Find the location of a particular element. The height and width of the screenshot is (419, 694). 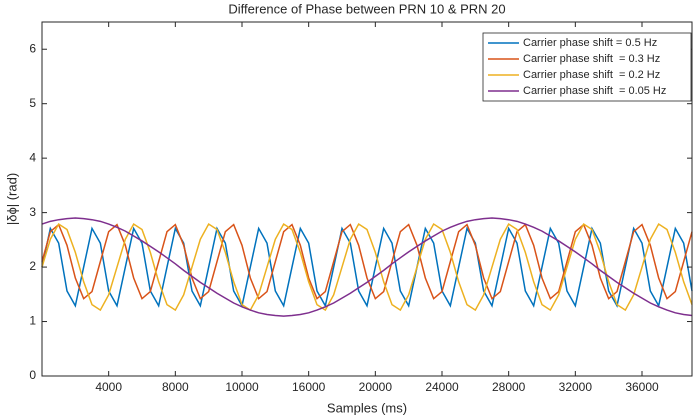

legend-box is located at coordinates (587, 67).